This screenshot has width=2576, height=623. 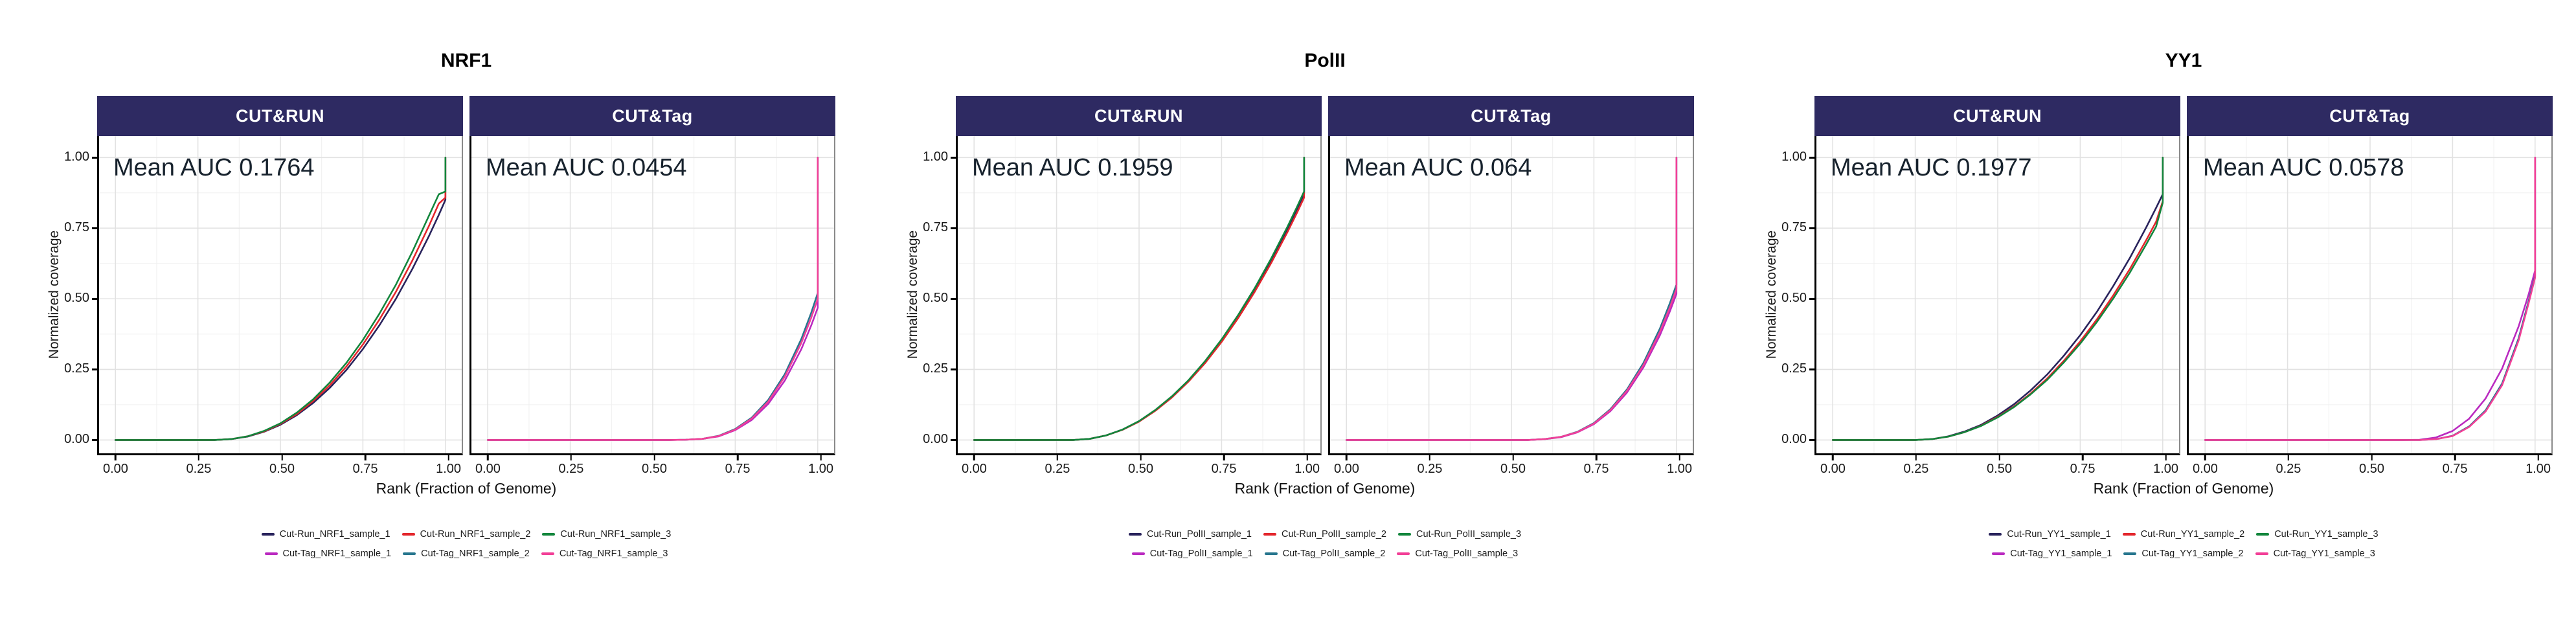 I want to click on page-title: NRF1, so click(x=466, y=60).